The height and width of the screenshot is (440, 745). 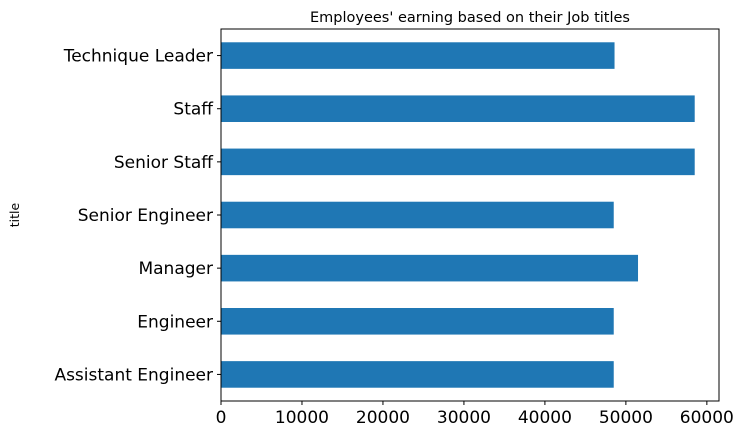 What do you see at coordinates (175, 322) in the screenshot?
I see `y-tick-label: Engineer` at bounding box center [175, 322].